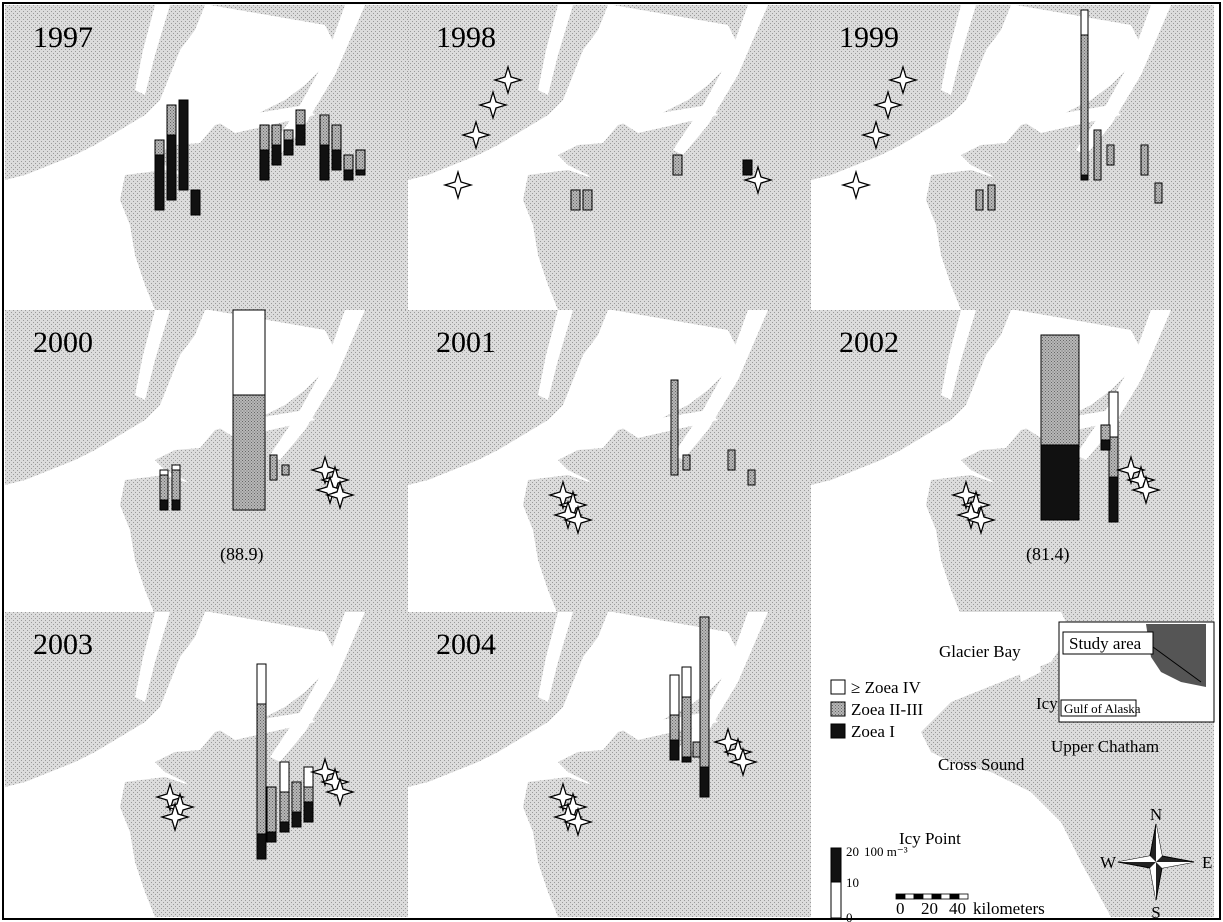 The height and width of the screenshot is (922, 1223). Describe the element at coordinates (836, 900) in the screenshot. I see `density-scale-lower` at that location.